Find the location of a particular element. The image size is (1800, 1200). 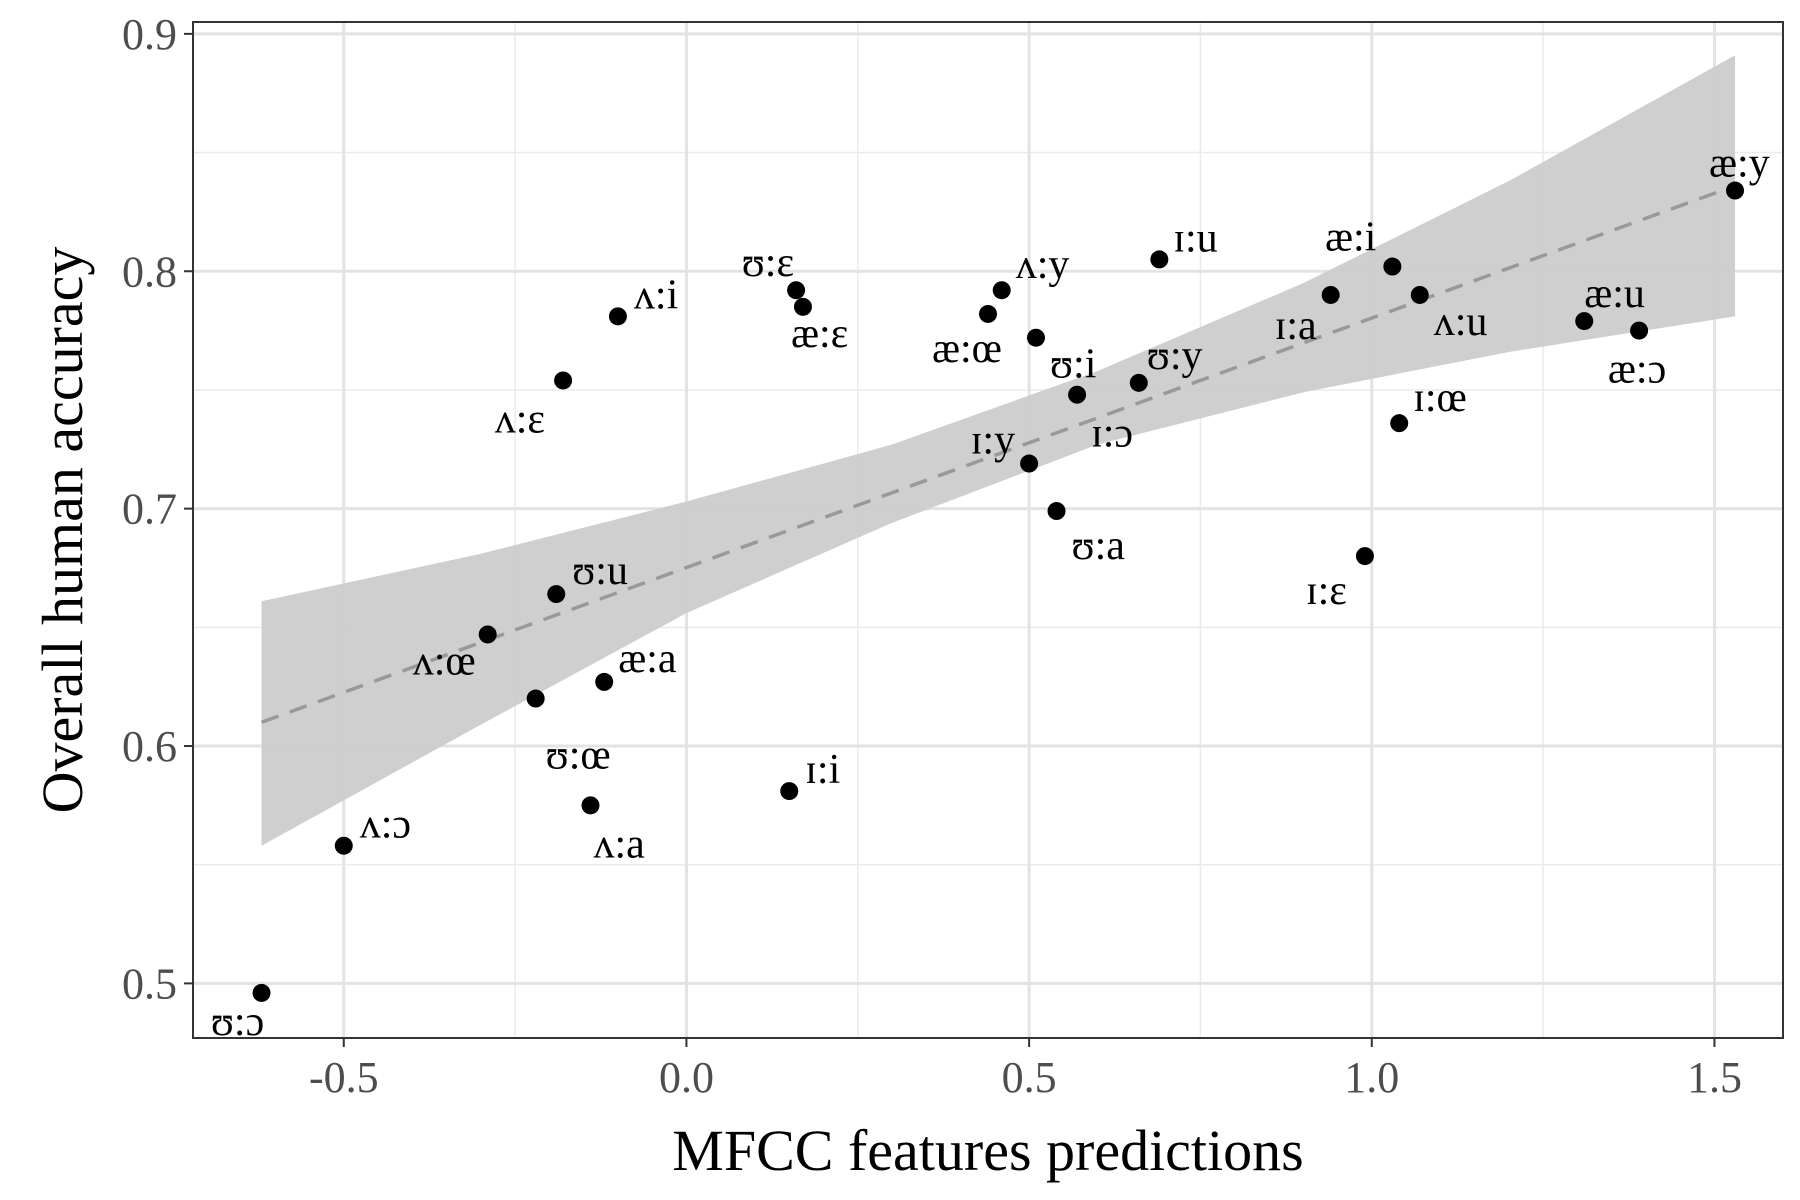

point-label: ɪ:u is located at coordinates (1195, 238).